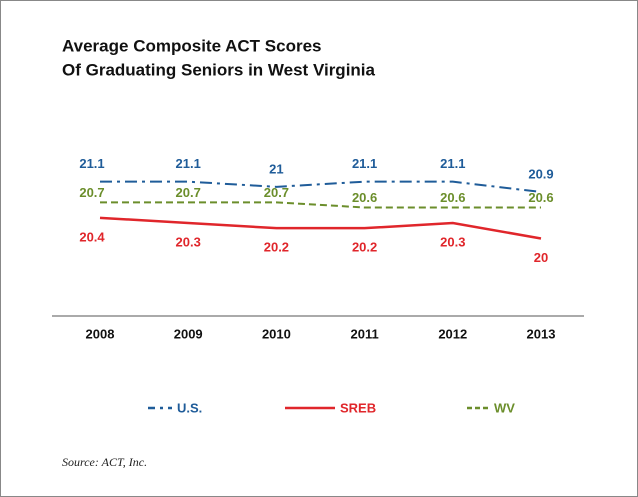 This screenshot has width=638, height=497. What do you see at coordinates (191, 45) in the screenshot?
I see `chart-title: Average Composite ACT Scores` at bounding box center [191, 45].